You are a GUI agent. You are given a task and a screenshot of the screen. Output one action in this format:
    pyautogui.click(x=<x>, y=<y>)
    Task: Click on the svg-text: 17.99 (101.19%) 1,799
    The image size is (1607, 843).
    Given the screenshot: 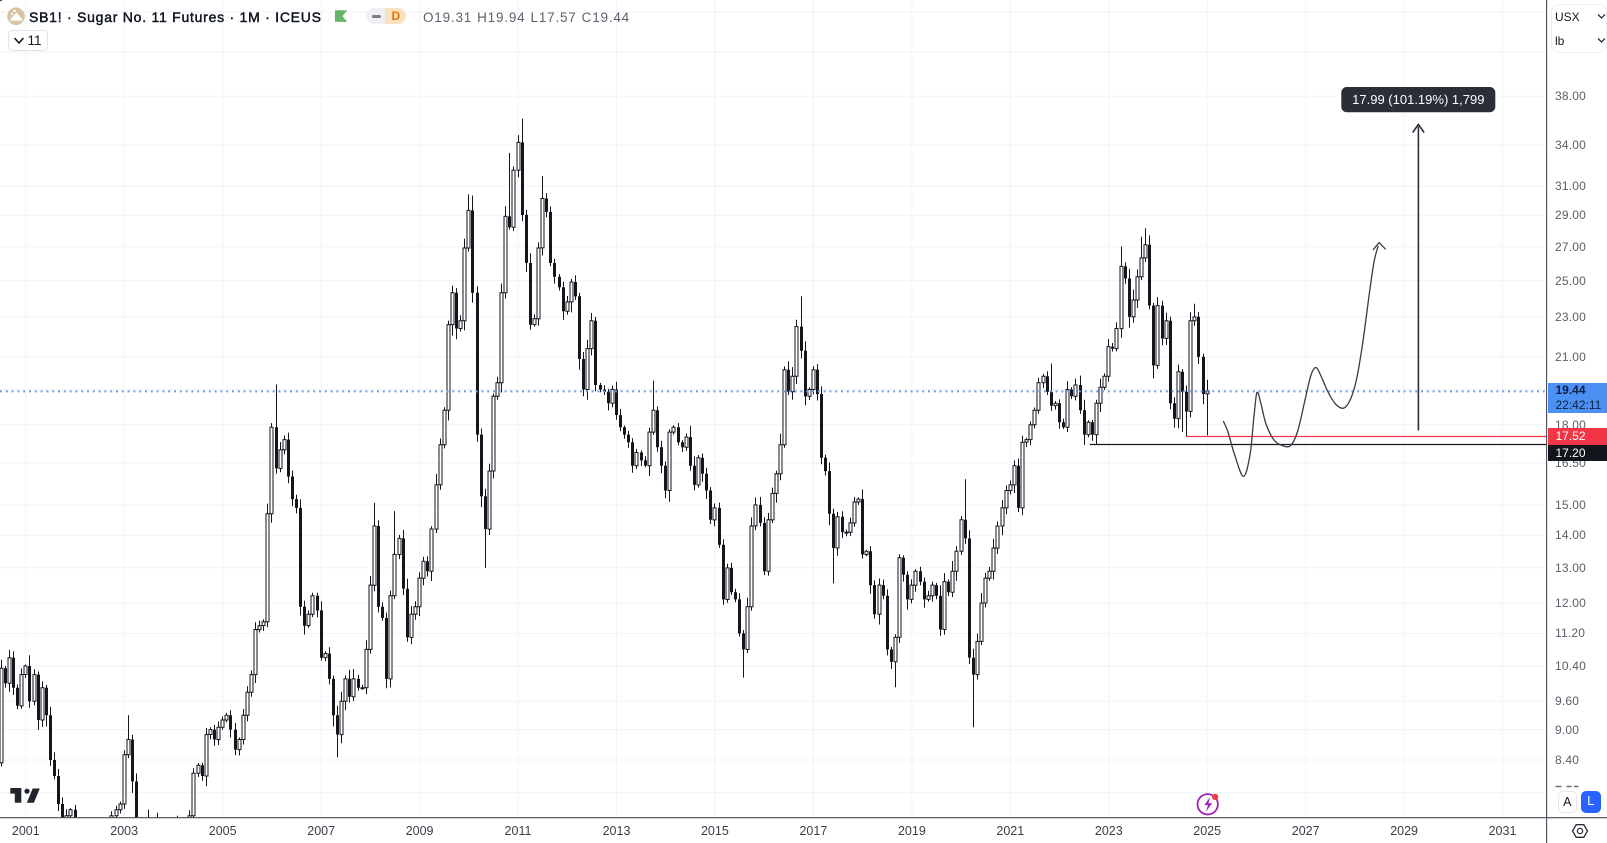 What is the action you would take?
    pyautogui.click(x=1418, y=99)
    